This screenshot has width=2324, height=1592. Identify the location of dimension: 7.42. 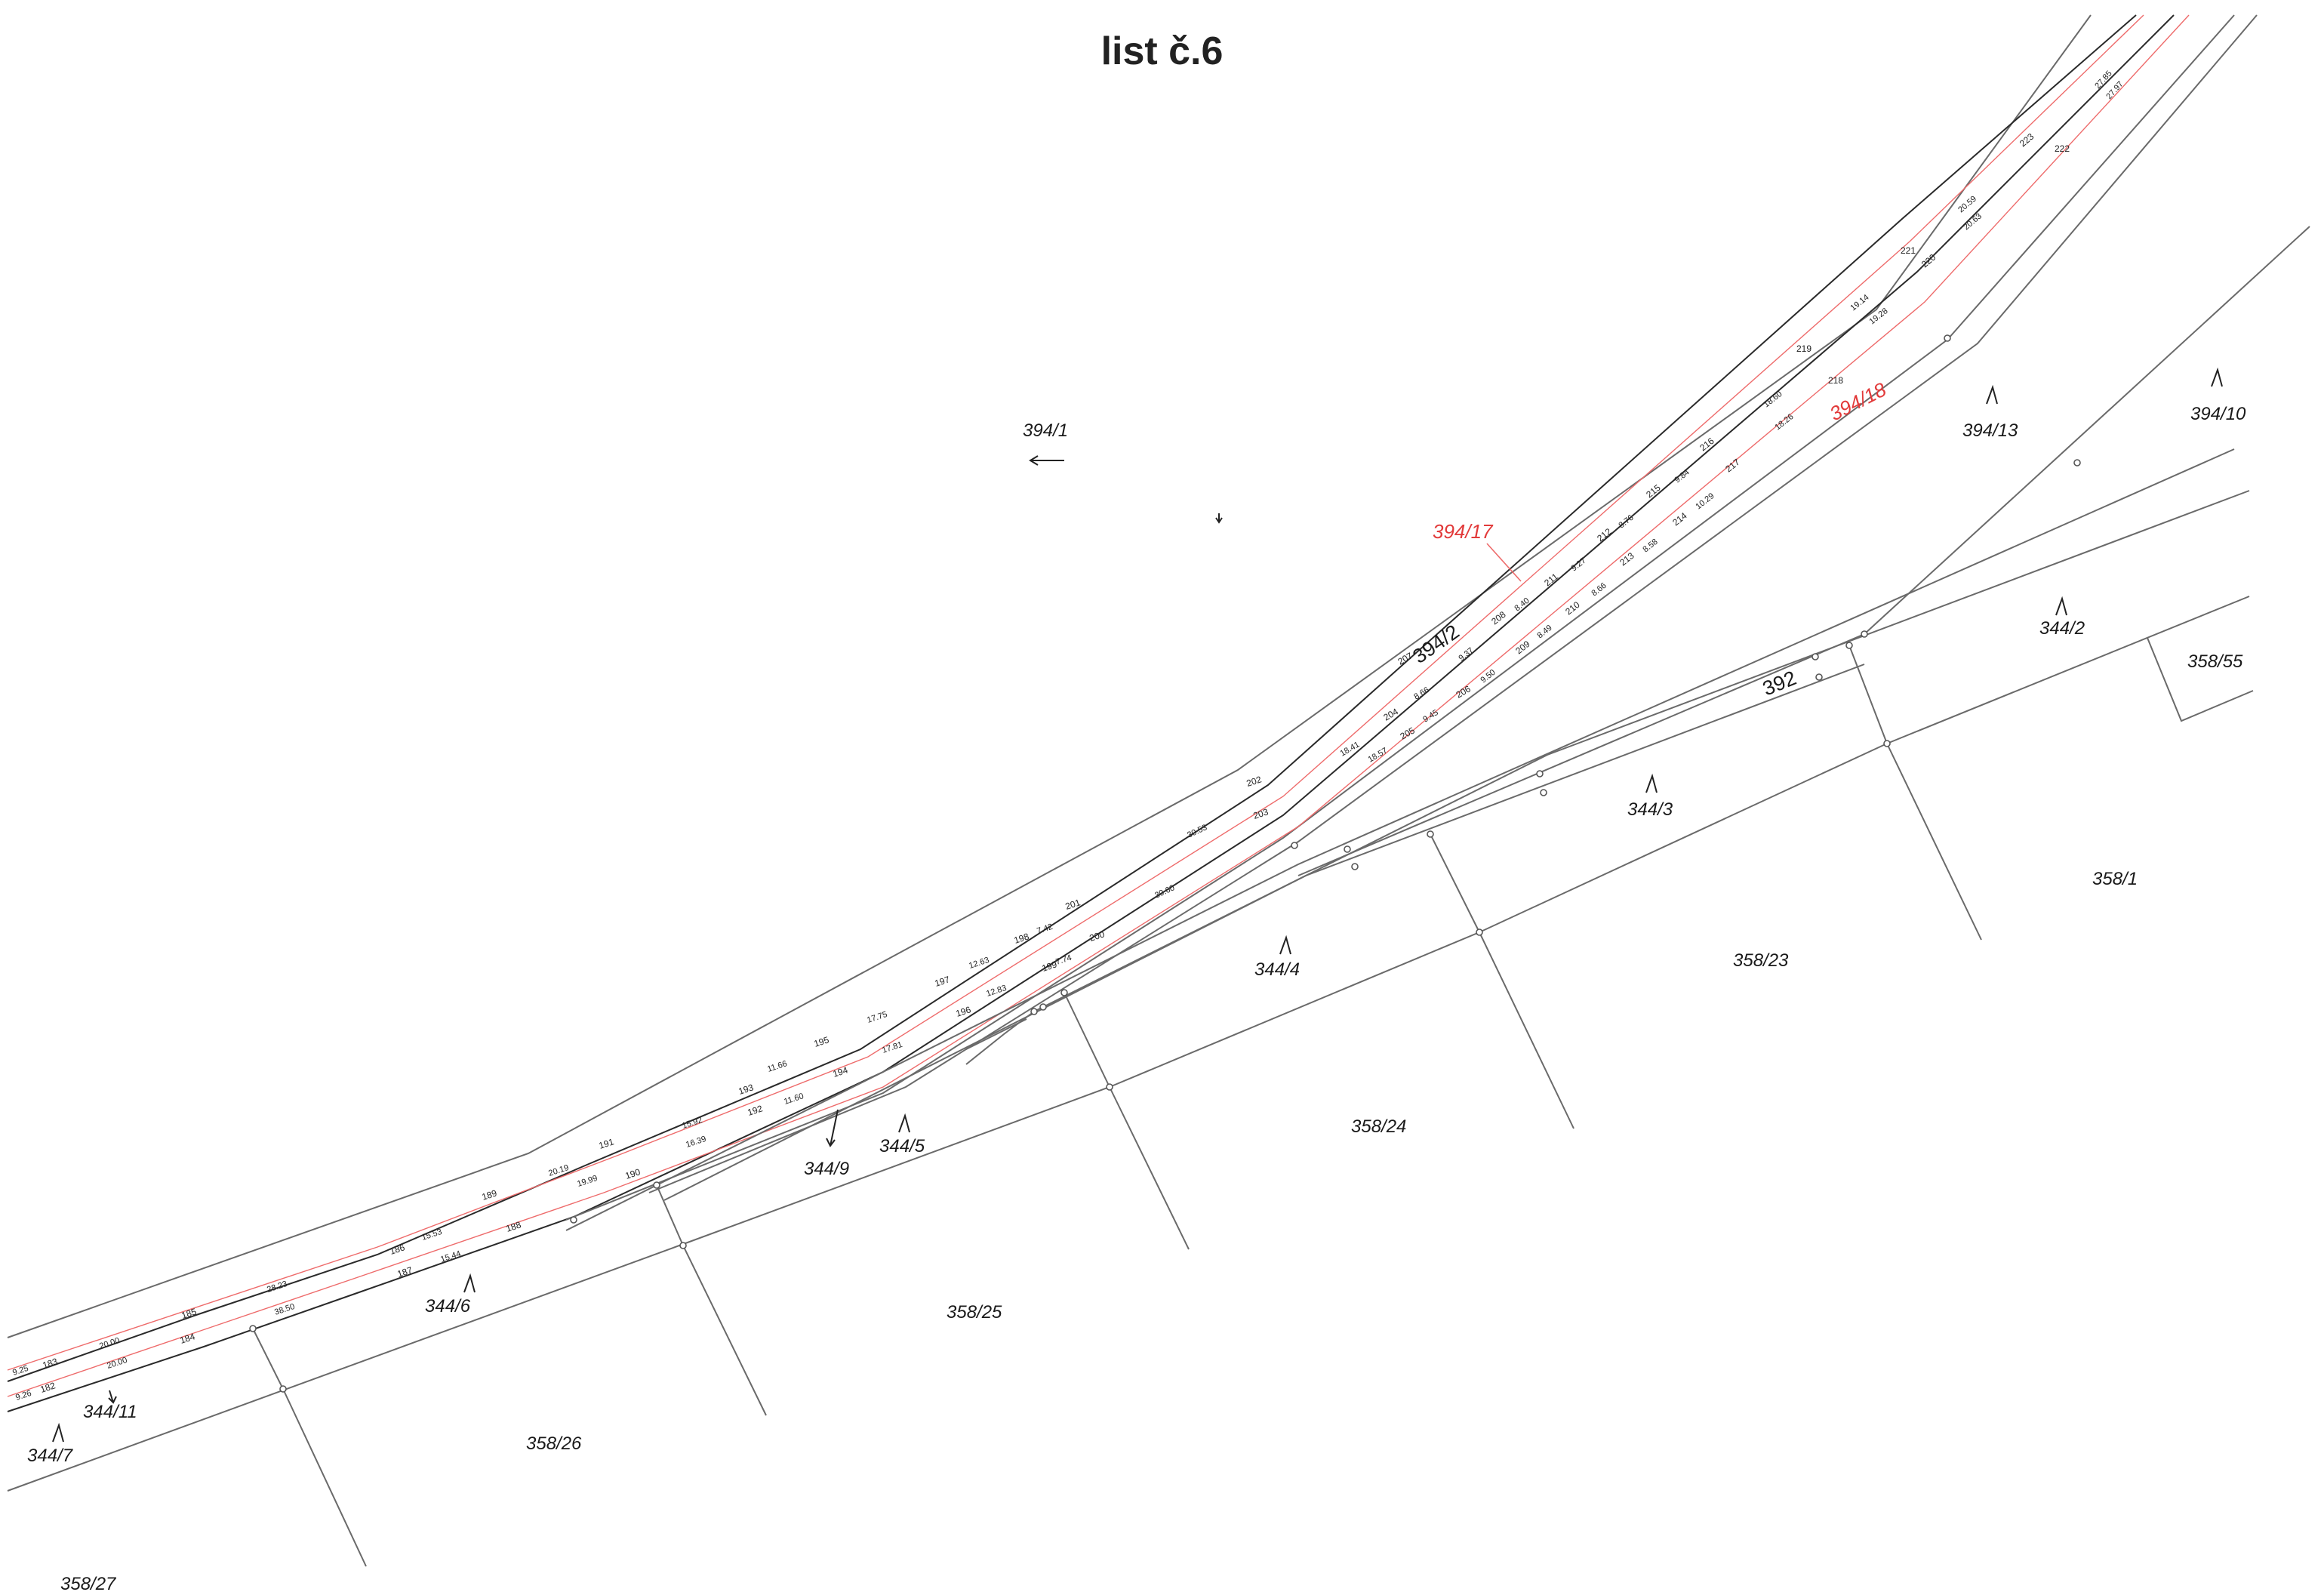
(1045, 929).